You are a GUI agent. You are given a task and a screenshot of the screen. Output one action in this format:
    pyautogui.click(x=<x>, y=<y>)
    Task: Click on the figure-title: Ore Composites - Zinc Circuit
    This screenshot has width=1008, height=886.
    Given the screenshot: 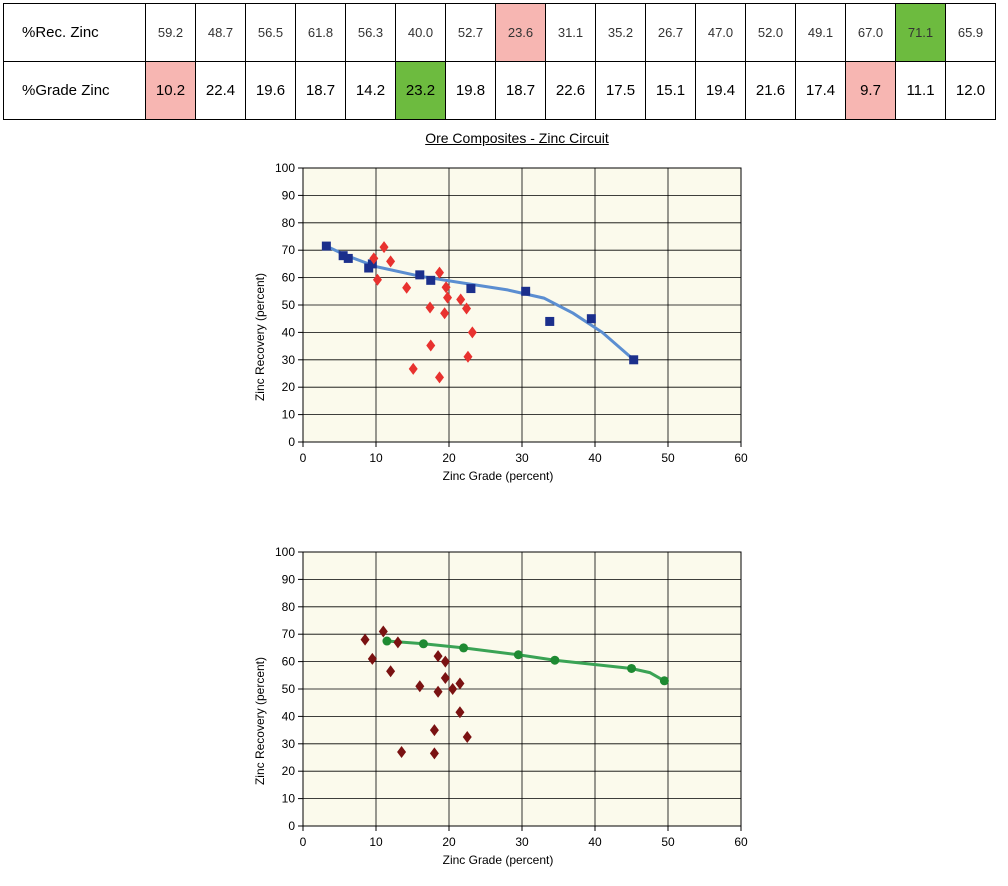 What is the action you would take?
    pyautogui.click(x=517, y=138)
    